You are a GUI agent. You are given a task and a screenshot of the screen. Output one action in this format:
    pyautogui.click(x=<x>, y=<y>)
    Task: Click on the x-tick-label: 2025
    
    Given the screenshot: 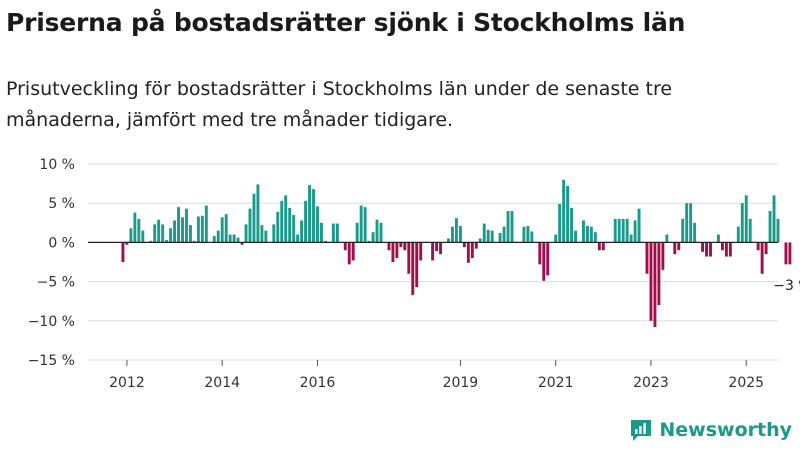 What is the action you would take?
    pyautogui.click(x=746, y=383)
    